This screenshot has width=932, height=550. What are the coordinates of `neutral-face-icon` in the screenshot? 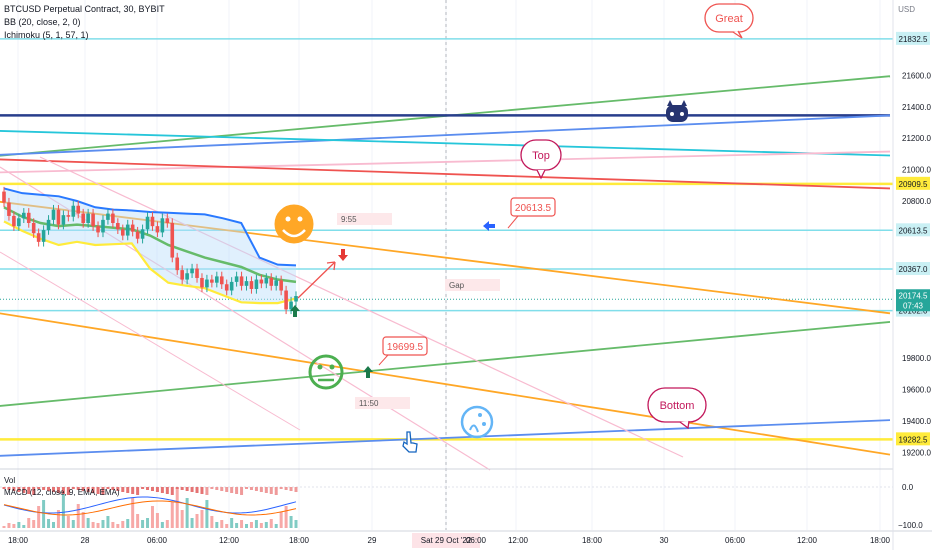 It's located at (326, 372).